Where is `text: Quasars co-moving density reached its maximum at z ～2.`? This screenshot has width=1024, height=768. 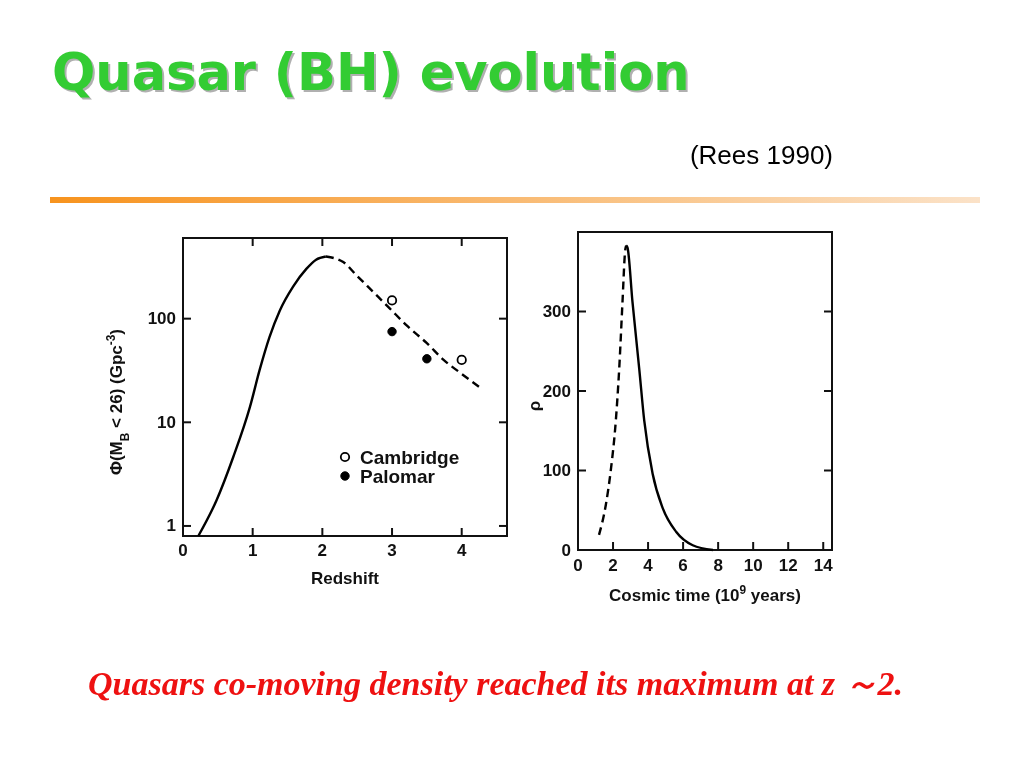 text: Quasars co-moving density reached its maximum at z ～2. is located at coordinates (496, 683).